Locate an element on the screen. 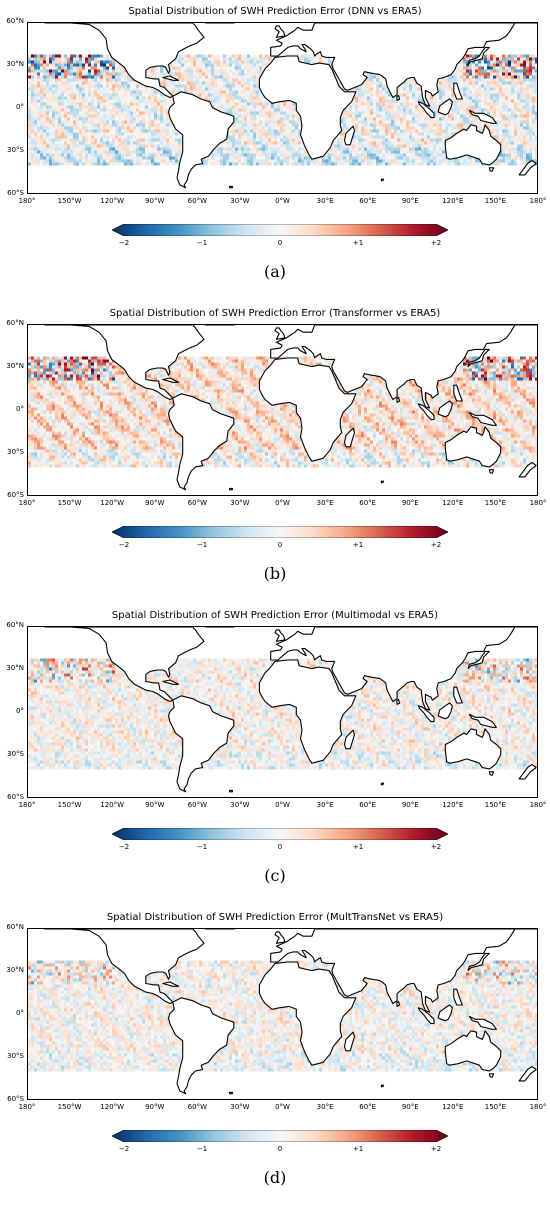 The height and width of the screenshot is (1206, 550). panel-label: (c) is located at coordinates (275, 875).